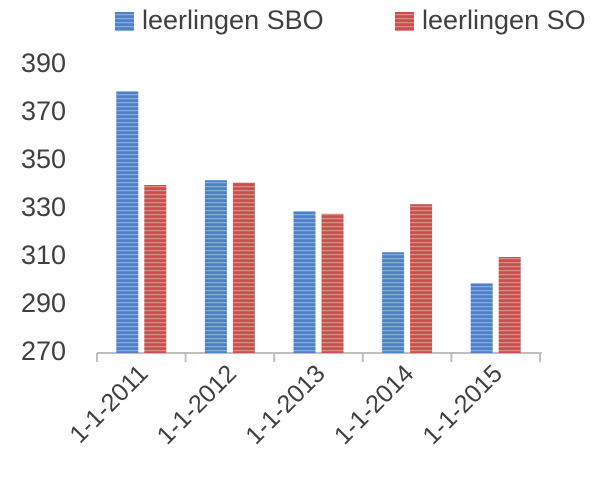 The width and height of the screenshot is (612, 496). I want to click on x-tick-label: 1-1-2012, so click(197, 404).